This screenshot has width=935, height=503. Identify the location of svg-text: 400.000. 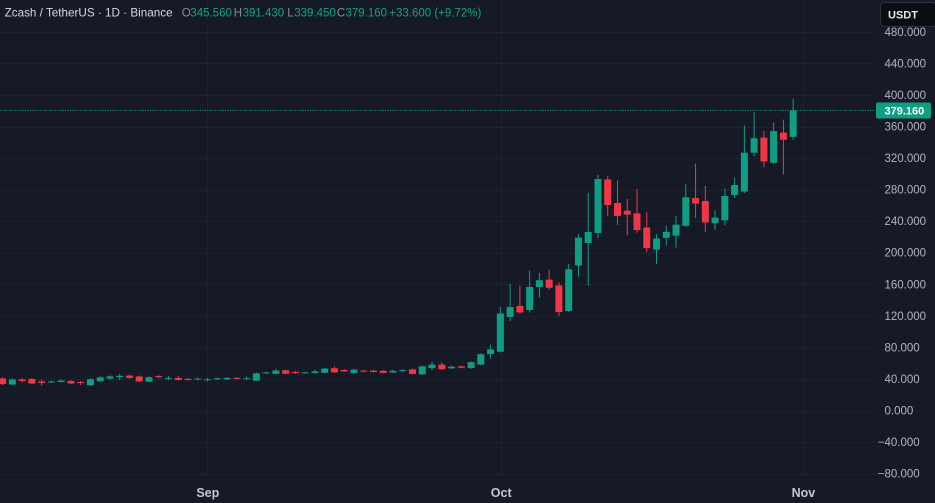
(906, 96).